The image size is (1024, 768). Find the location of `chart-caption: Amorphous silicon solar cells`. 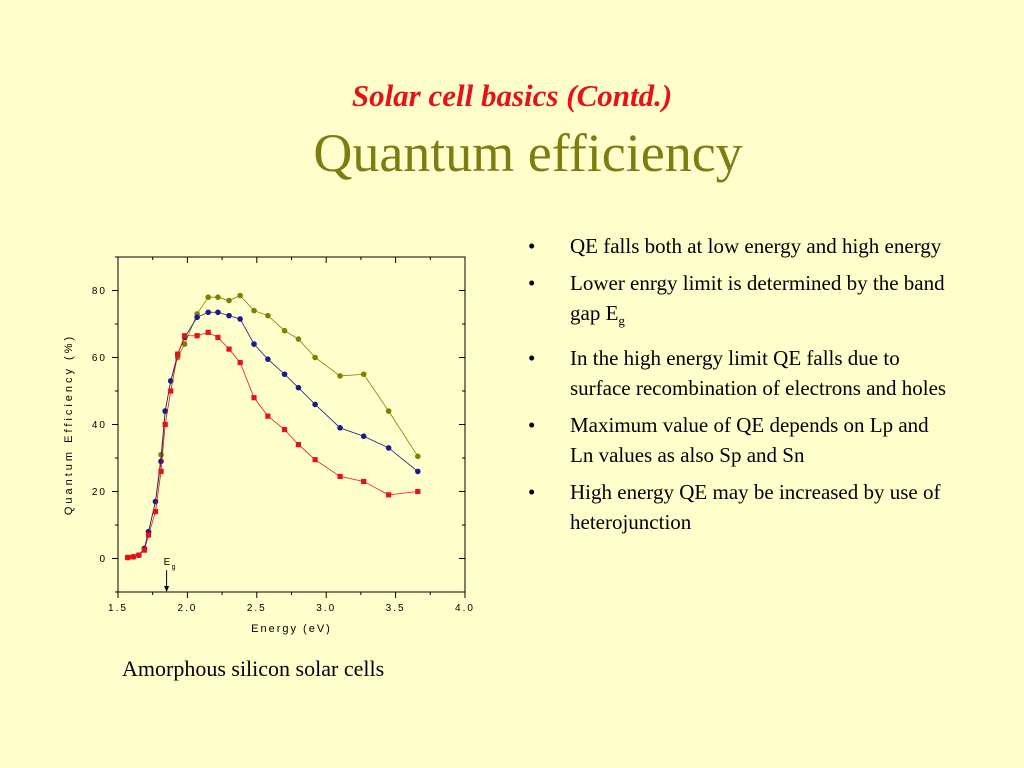

chart-caption: Amorphous silicon solar cells is located at coordinates (253, 668).